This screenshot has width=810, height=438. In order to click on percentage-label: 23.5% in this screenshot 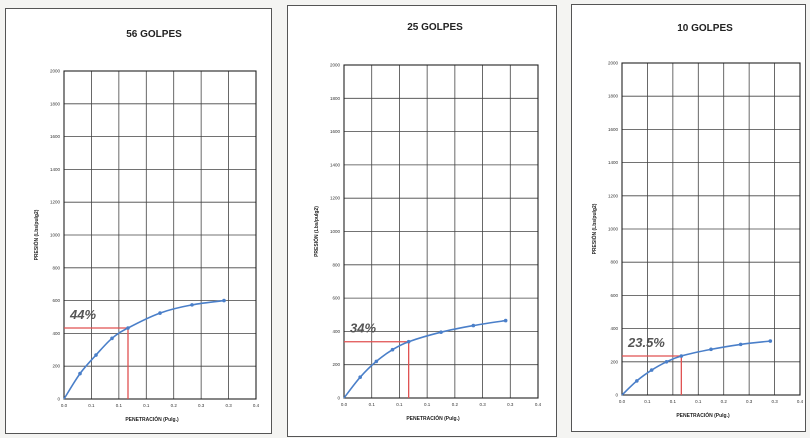, I will do `click(646, 342)`.